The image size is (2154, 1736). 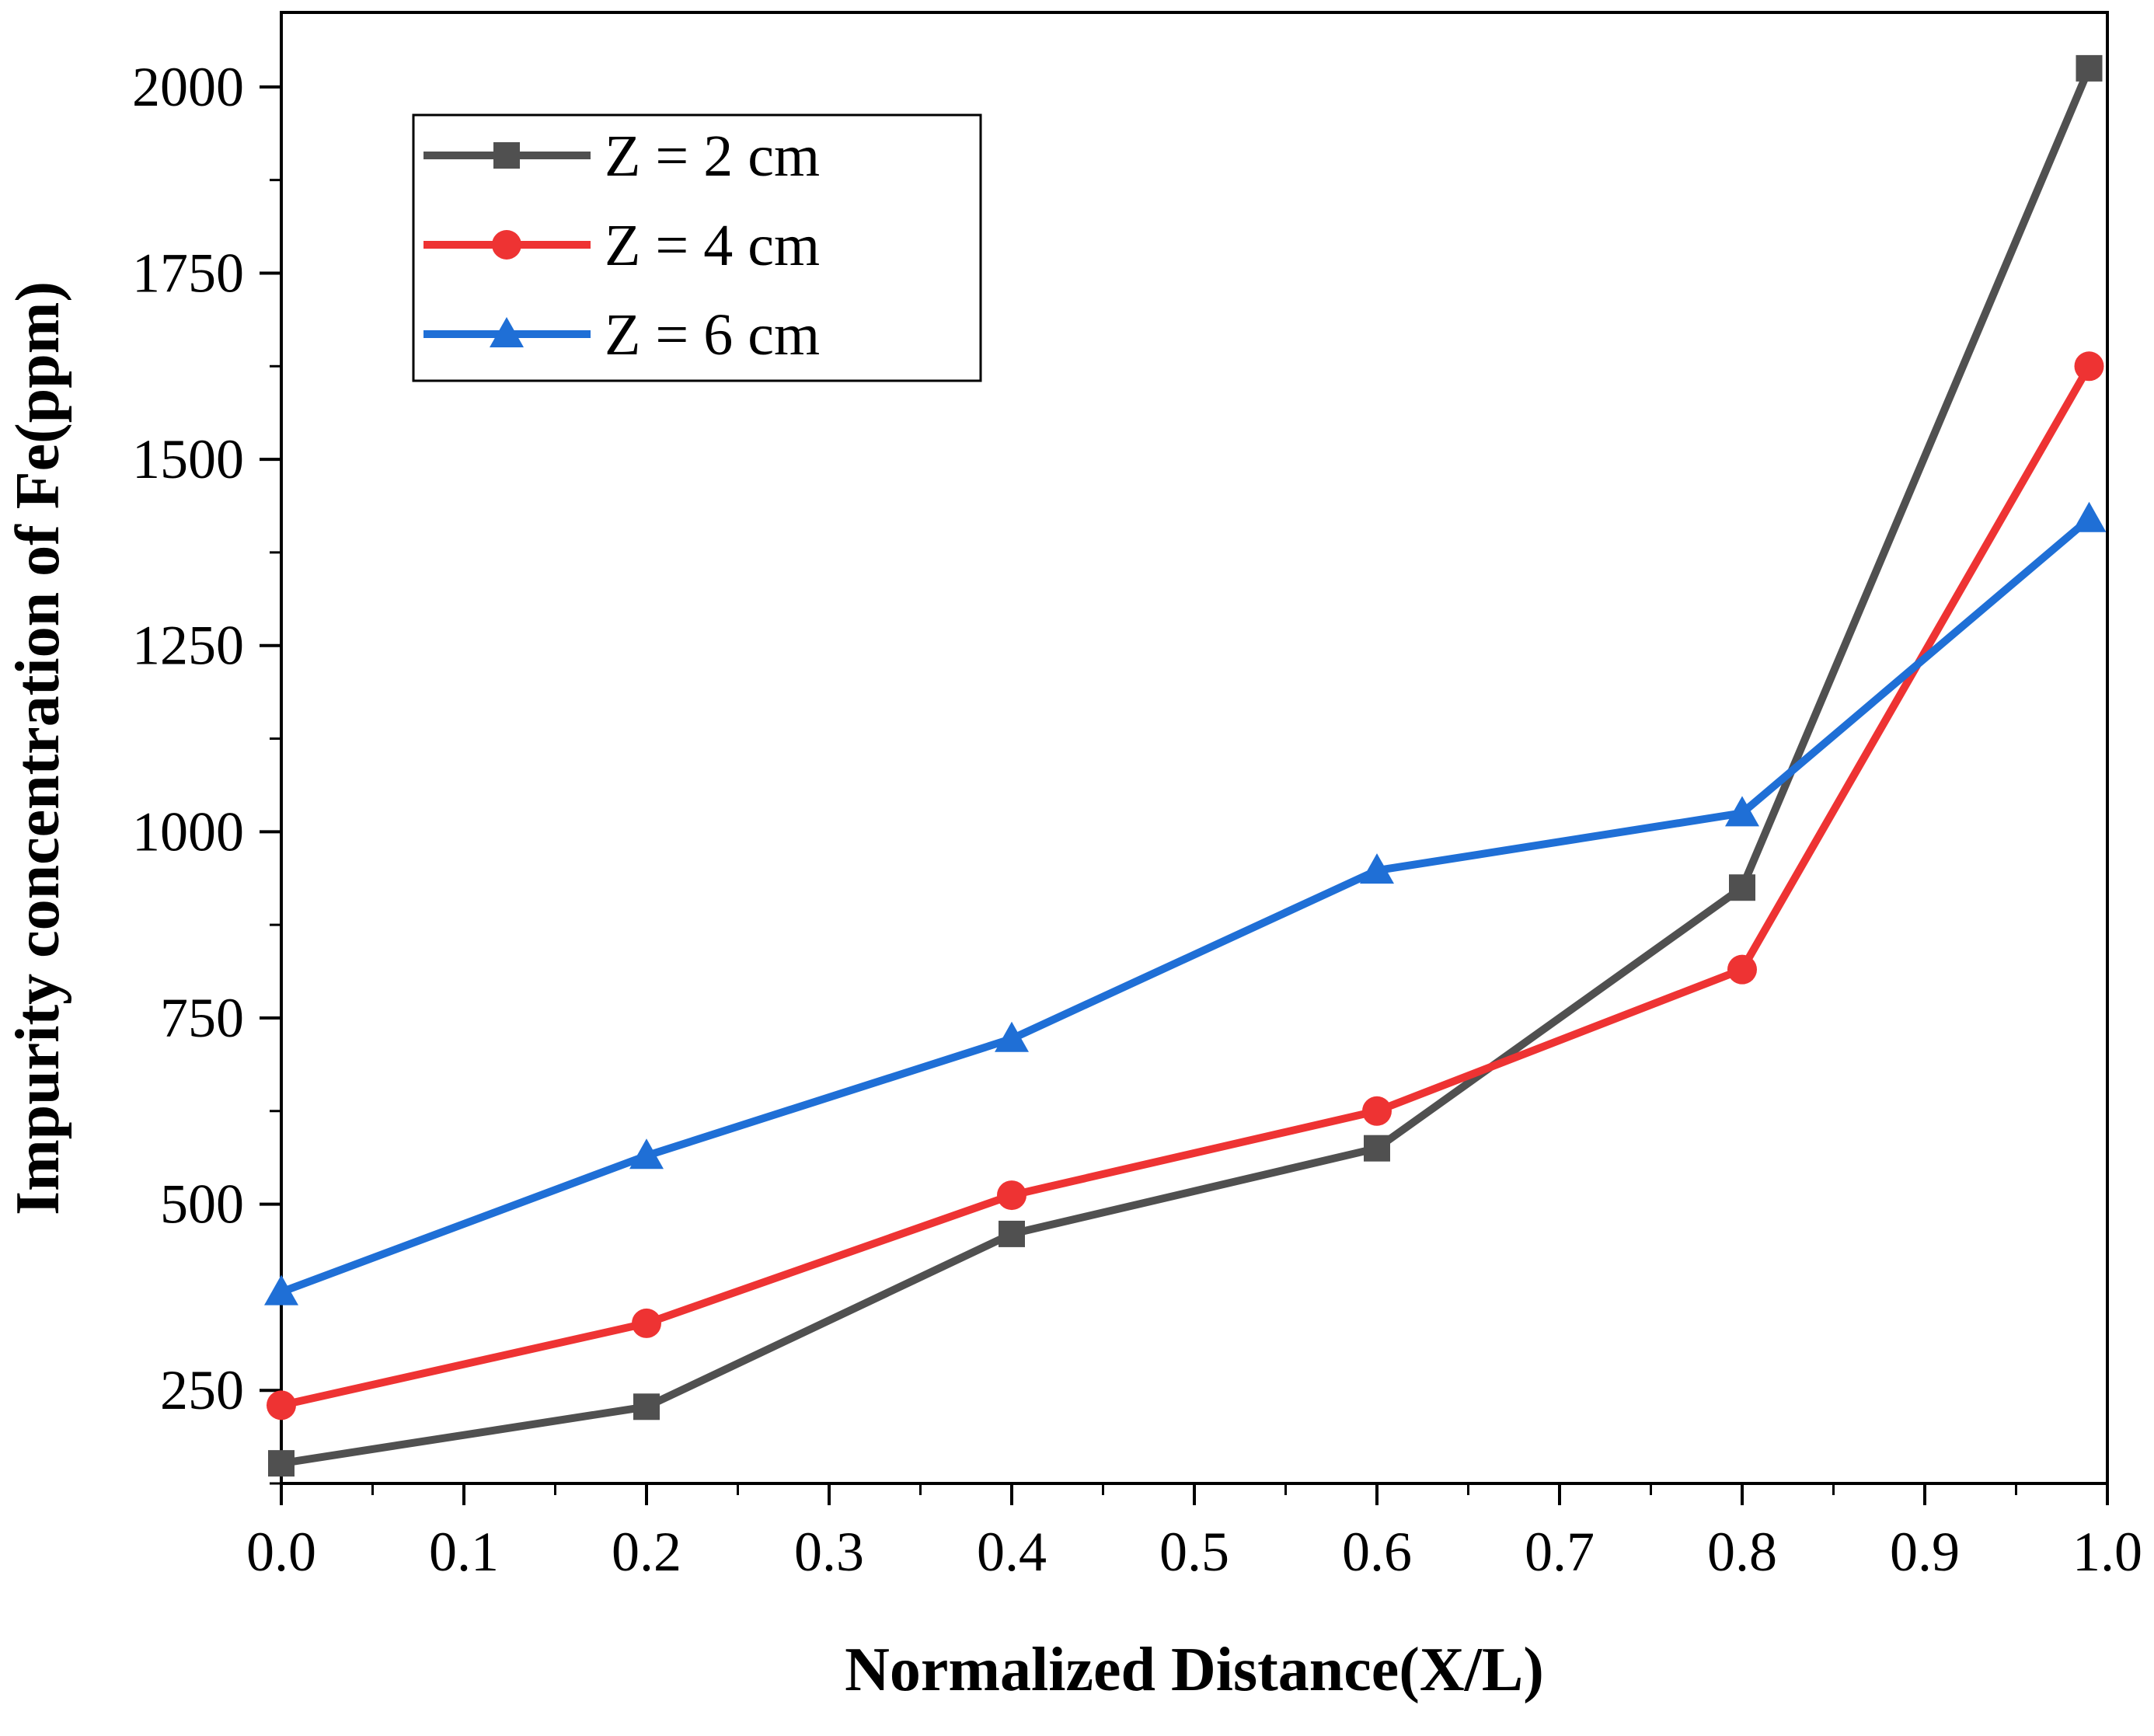 What do you see at coordinates (188, 459) in the screenshot?
I see `y-tick-label: 1500` at bounding box center [188, 459].